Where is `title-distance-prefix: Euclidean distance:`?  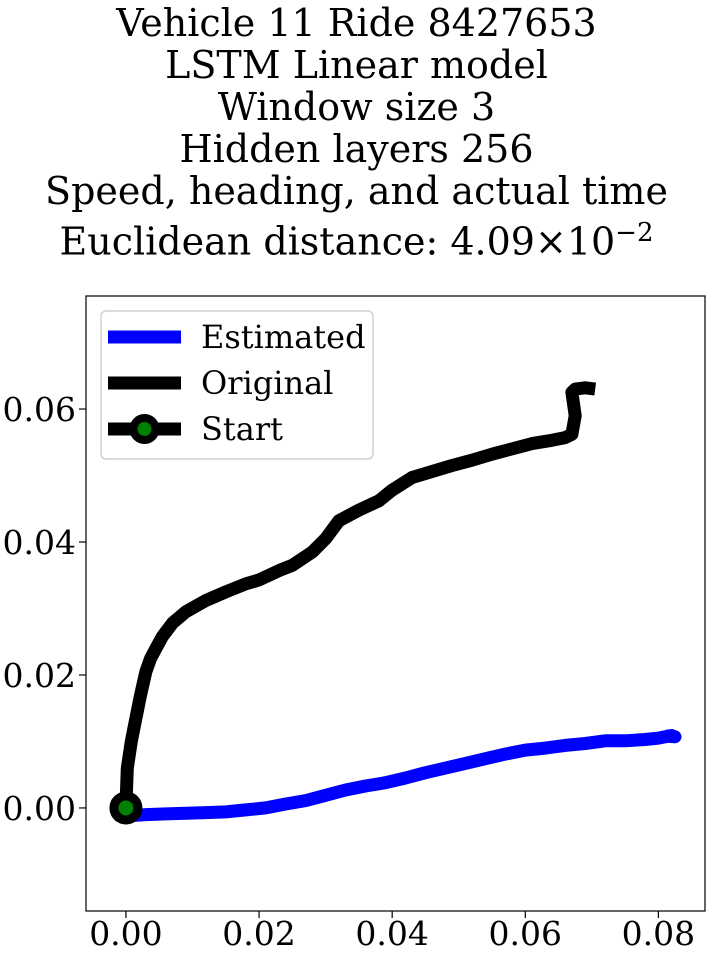 title-distance-prefix: Euclidean distance: is located at coordinates (255, 241).